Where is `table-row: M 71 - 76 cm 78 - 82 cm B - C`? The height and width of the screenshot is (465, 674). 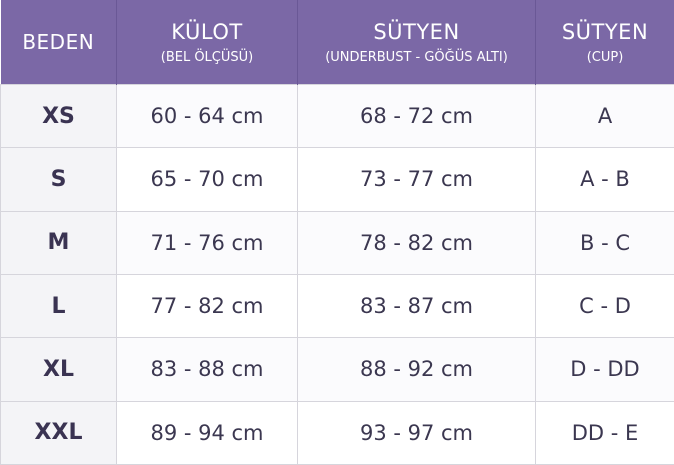 table-row: M 71 - 76 cm 78 - 82 cm B - C is located at coordinates (337, 242).